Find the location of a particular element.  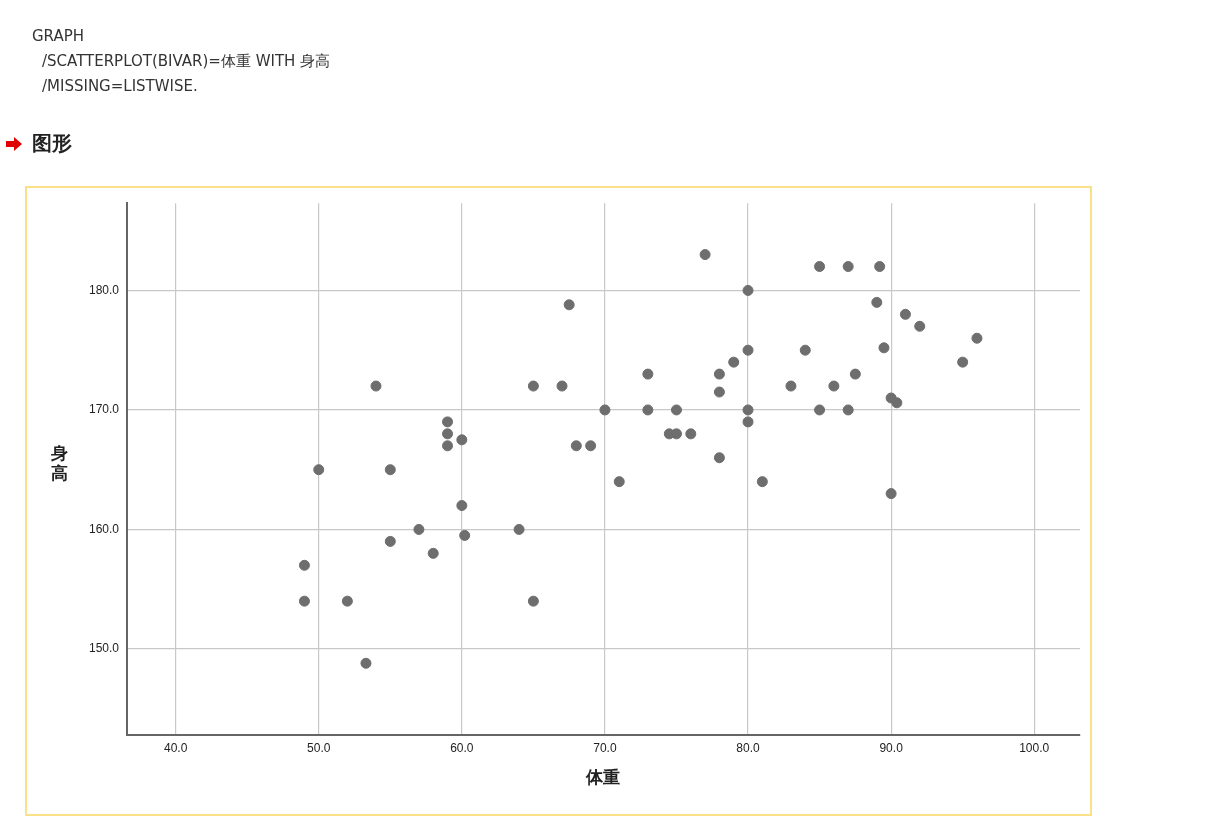

x-tick-label: 50.0 is located at coordinates (319, 747).